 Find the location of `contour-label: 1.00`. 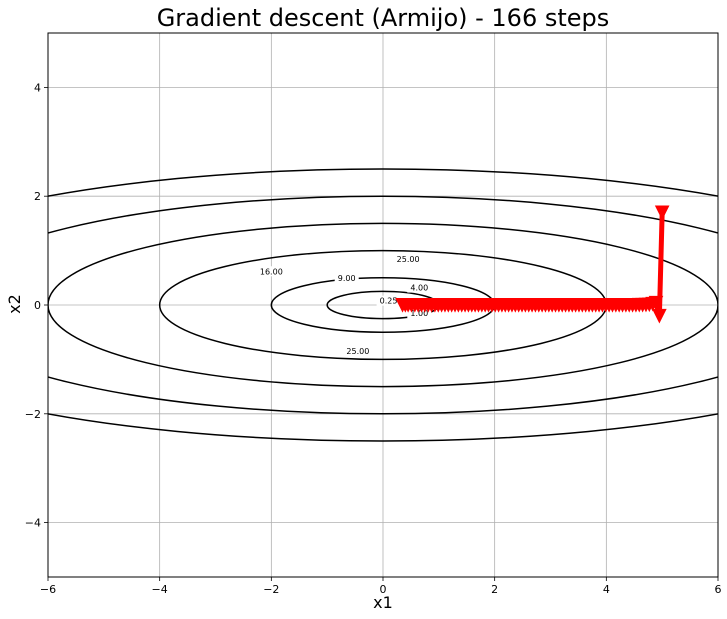

contour-label: 1.00 is located at coordinates (419, 313).